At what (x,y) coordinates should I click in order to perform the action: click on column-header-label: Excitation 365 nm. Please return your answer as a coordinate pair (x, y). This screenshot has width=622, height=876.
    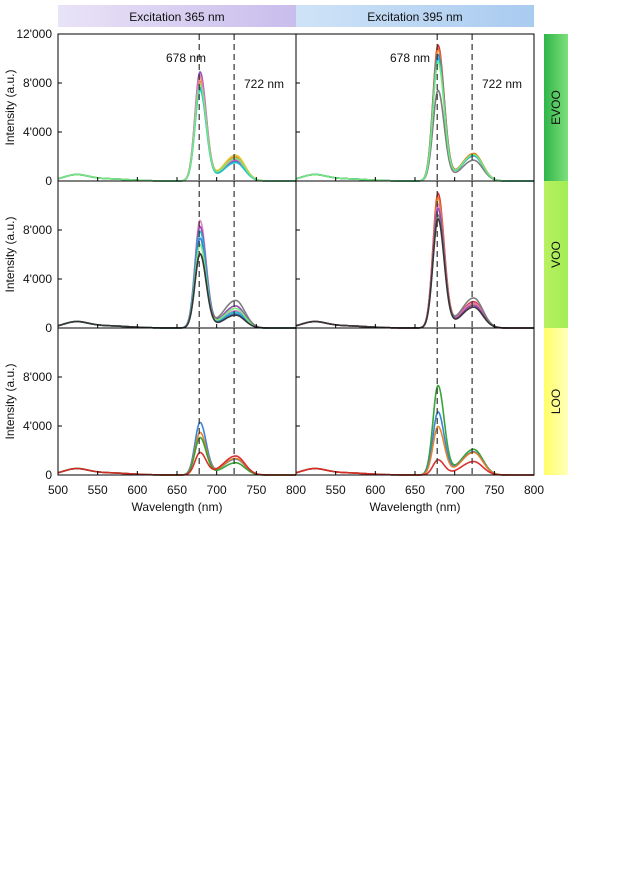
    Looking at the image, I should click on (176, 17).